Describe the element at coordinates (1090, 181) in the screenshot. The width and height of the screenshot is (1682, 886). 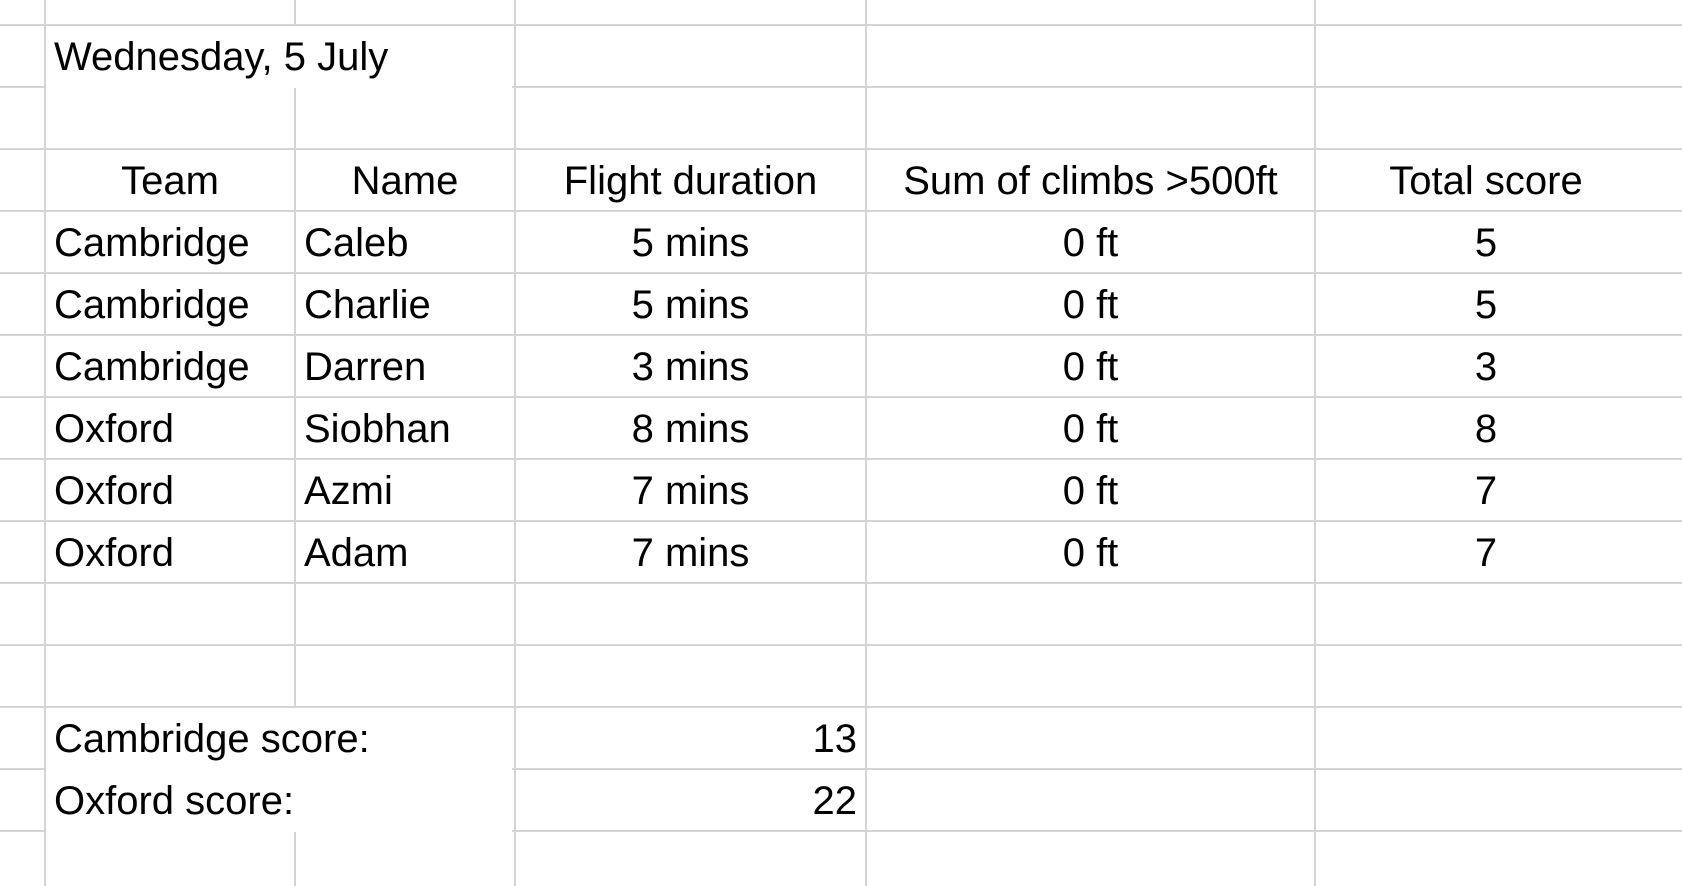
I see `header-climbs: Sum of climbs >500ft` at that location.